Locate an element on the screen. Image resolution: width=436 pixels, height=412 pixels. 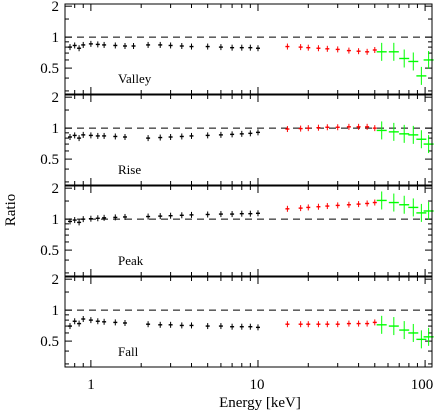
panel-label: Fall is located at coordinates (128, 351).